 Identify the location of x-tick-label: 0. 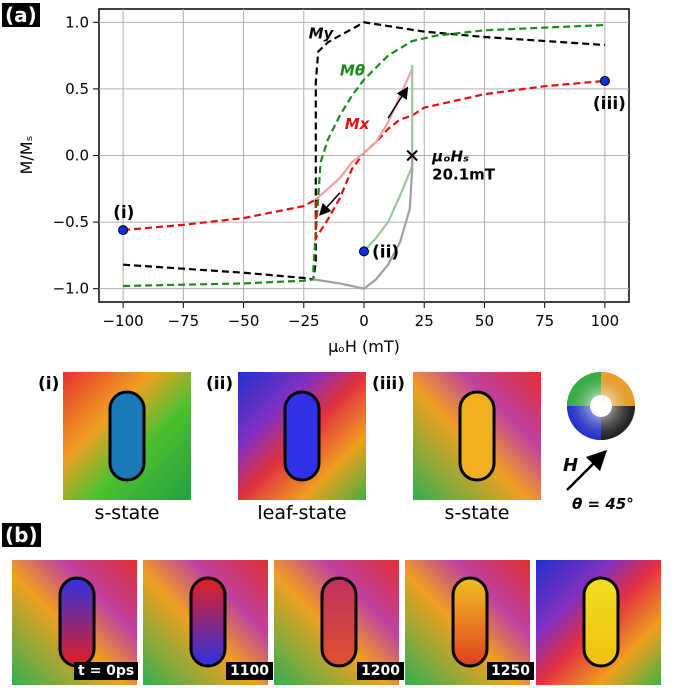
(364, 321).